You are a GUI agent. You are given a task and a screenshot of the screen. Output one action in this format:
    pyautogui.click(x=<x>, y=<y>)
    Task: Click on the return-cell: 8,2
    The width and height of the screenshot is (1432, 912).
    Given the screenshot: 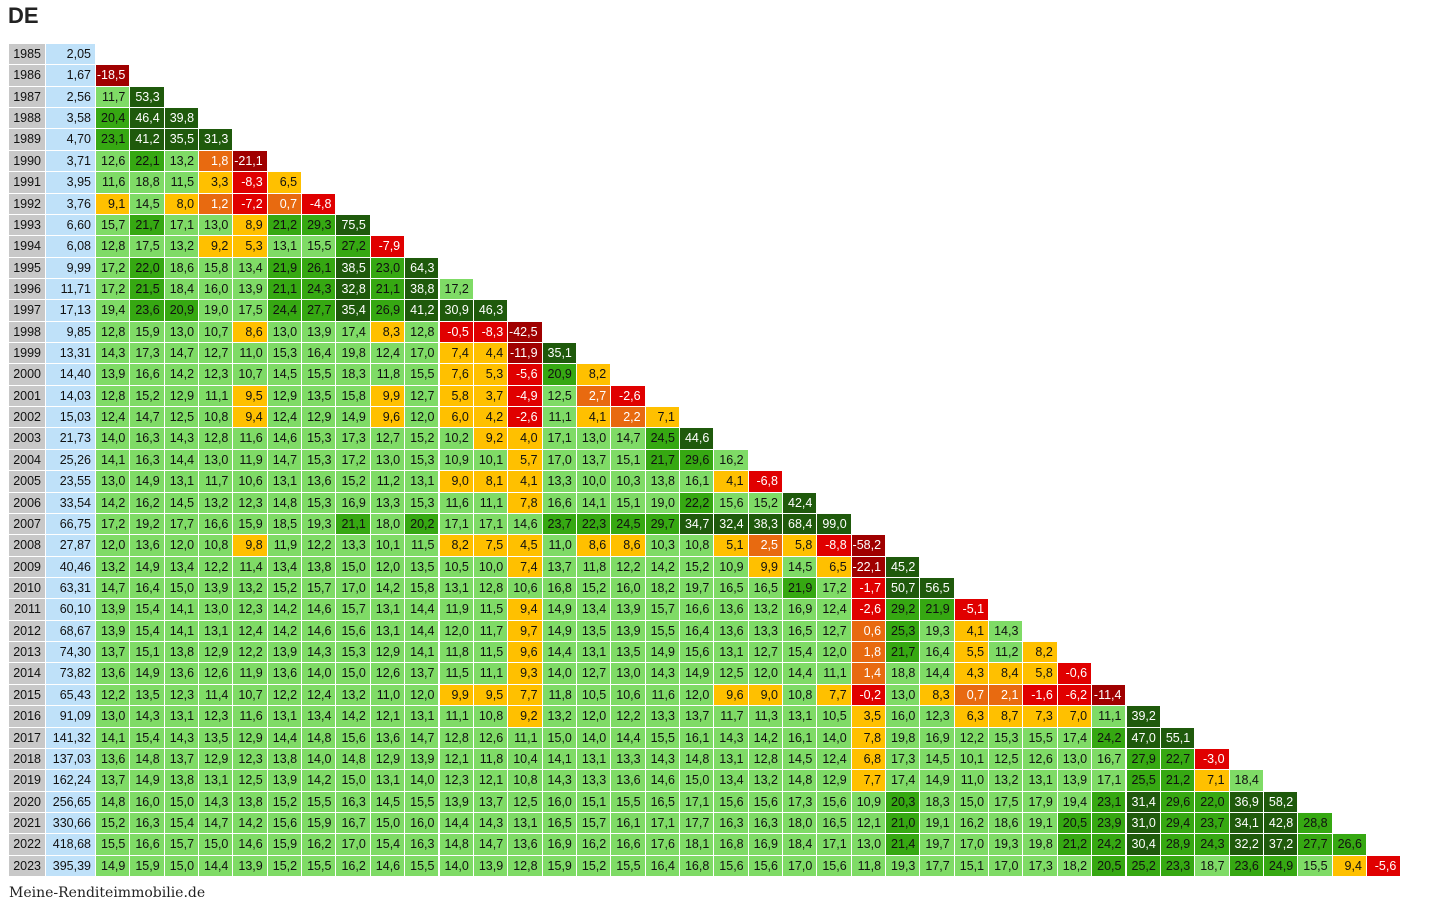 What is the action you would take?
    pyautogui.click(x=456, y=546)
    